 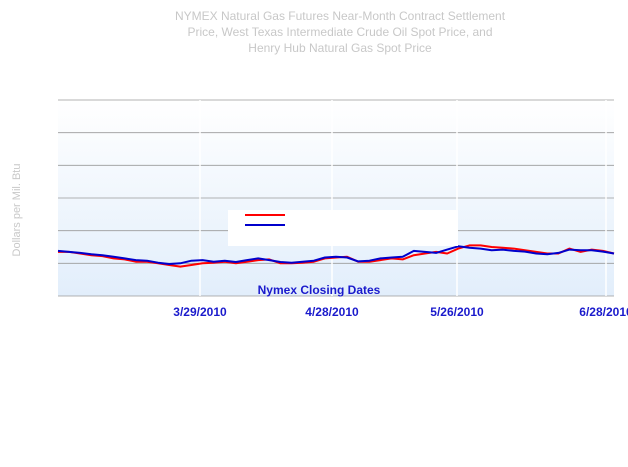 What do you see at coordinates (200, 312) in the screenshot?
I see `x-tick-label: 3/29/2010` at bounding box center [200, 312].